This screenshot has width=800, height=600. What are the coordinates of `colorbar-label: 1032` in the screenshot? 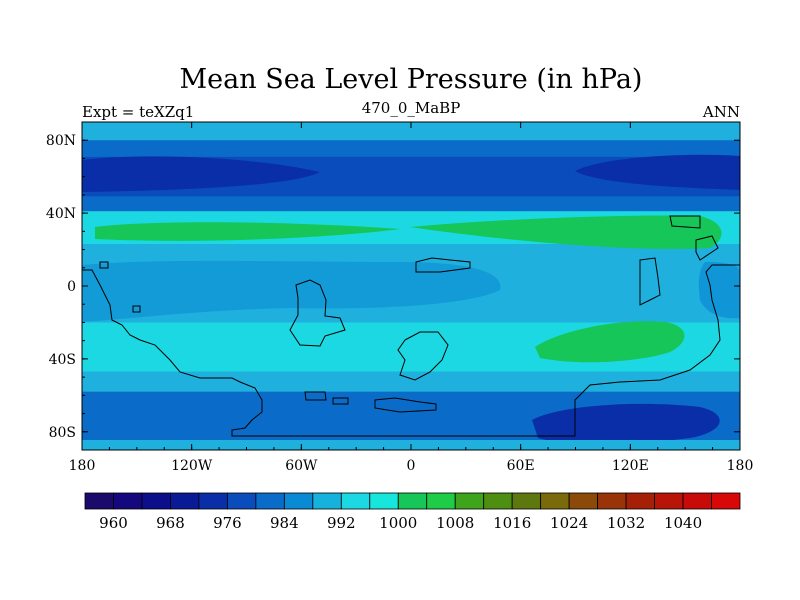 It's located at (626, 523).